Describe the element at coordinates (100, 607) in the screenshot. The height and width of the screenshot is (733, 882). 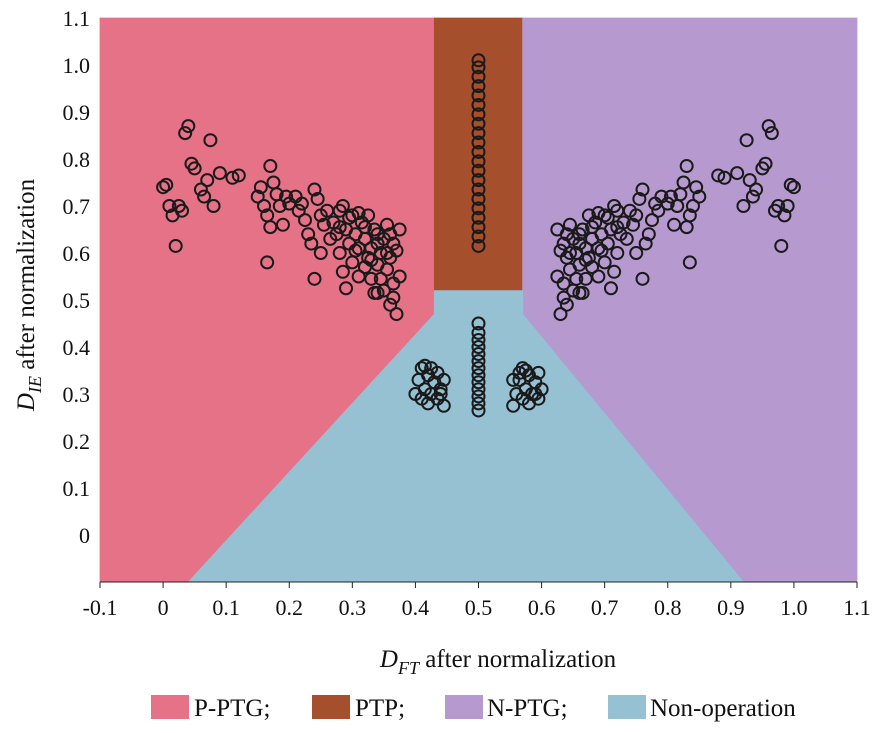
I see `x-tick-label: -0.1` at that location.